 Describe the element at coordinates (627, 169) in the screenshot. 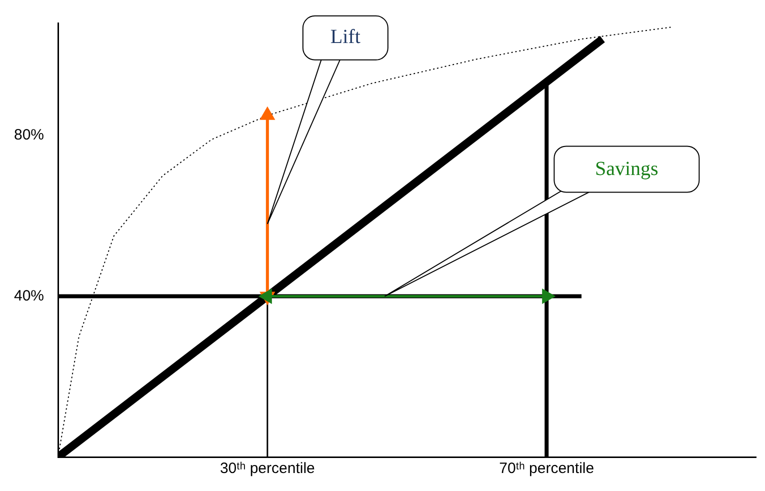

I see `annotation: Savings` at that location.